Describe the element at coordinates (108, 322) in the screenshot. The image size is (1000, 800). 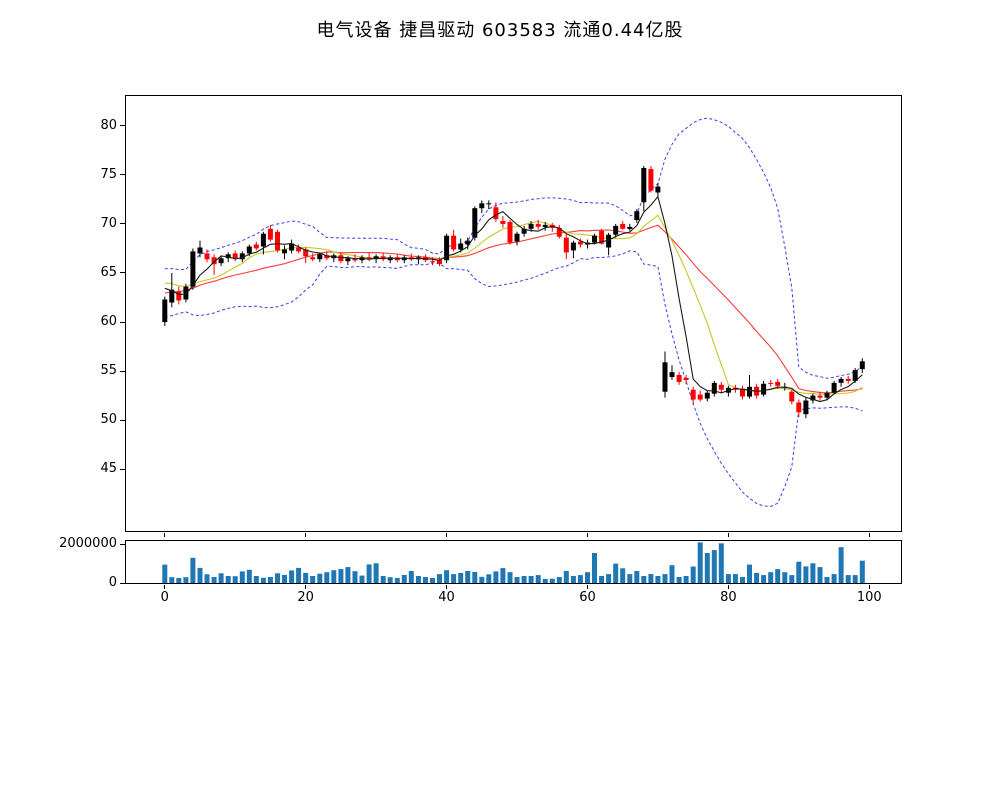
I see `price-y-tick-label: 60` at that location.